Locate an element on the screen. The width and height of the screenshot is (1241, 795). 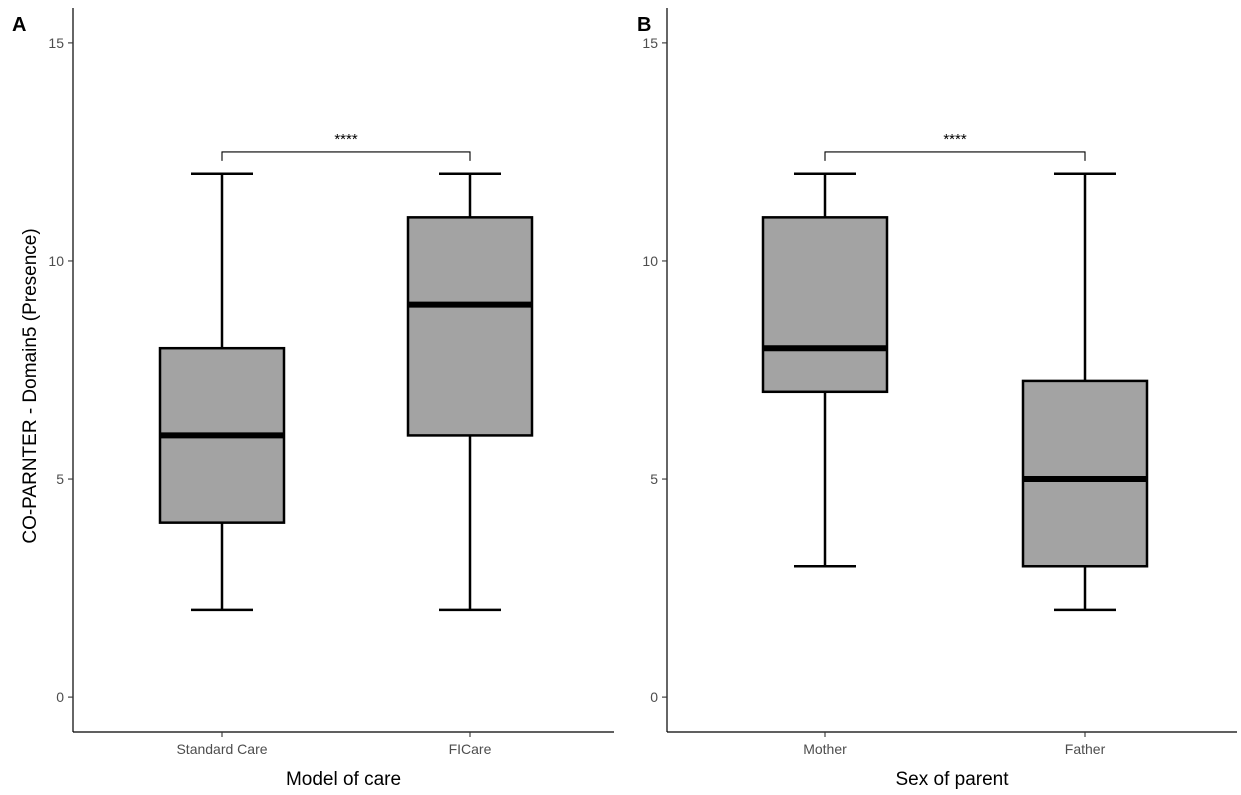
box-mother is located at coordinates (825, 370).